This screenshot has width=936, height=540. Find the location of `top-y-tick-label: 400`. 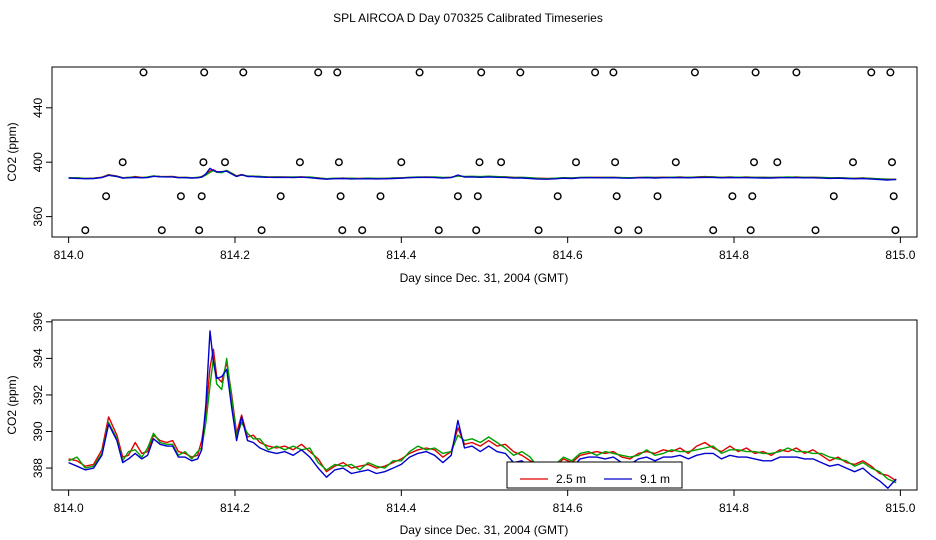

top-y-tick-label: 400 is located at coordinates (38, 162).